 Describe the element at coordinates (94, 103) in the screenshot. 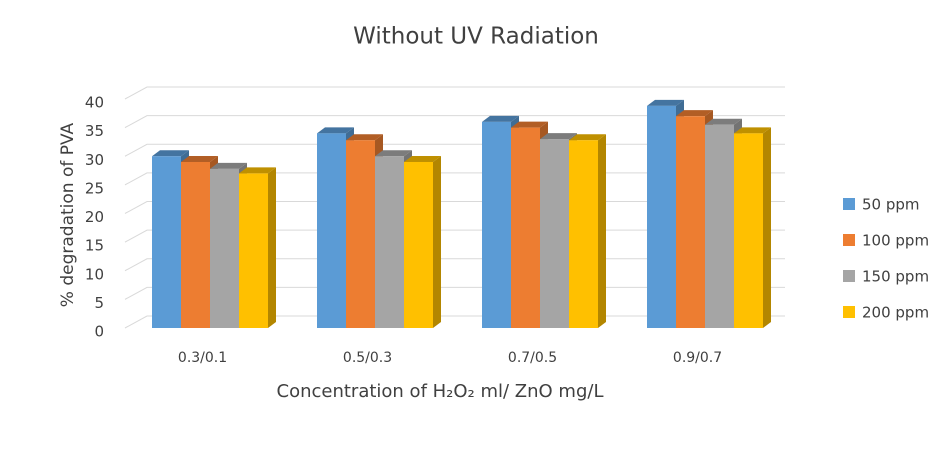

I see `y-tick-label: 40` at that location.